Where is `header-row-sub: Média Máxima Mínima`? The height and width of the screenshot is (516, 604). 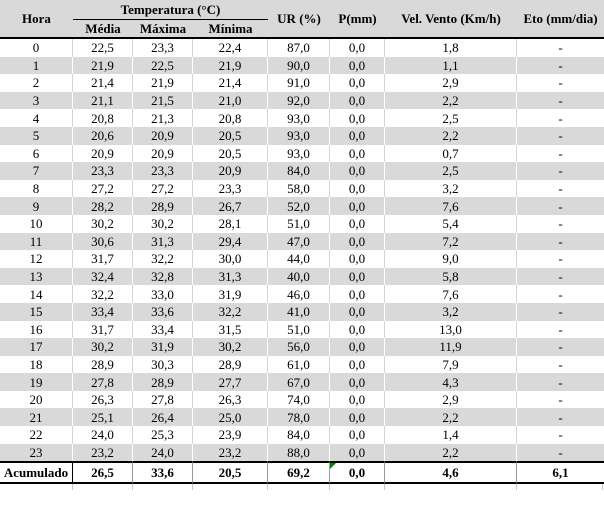 header-row-sub: Média Máxima Mínima is located at coordinates (302, 29).